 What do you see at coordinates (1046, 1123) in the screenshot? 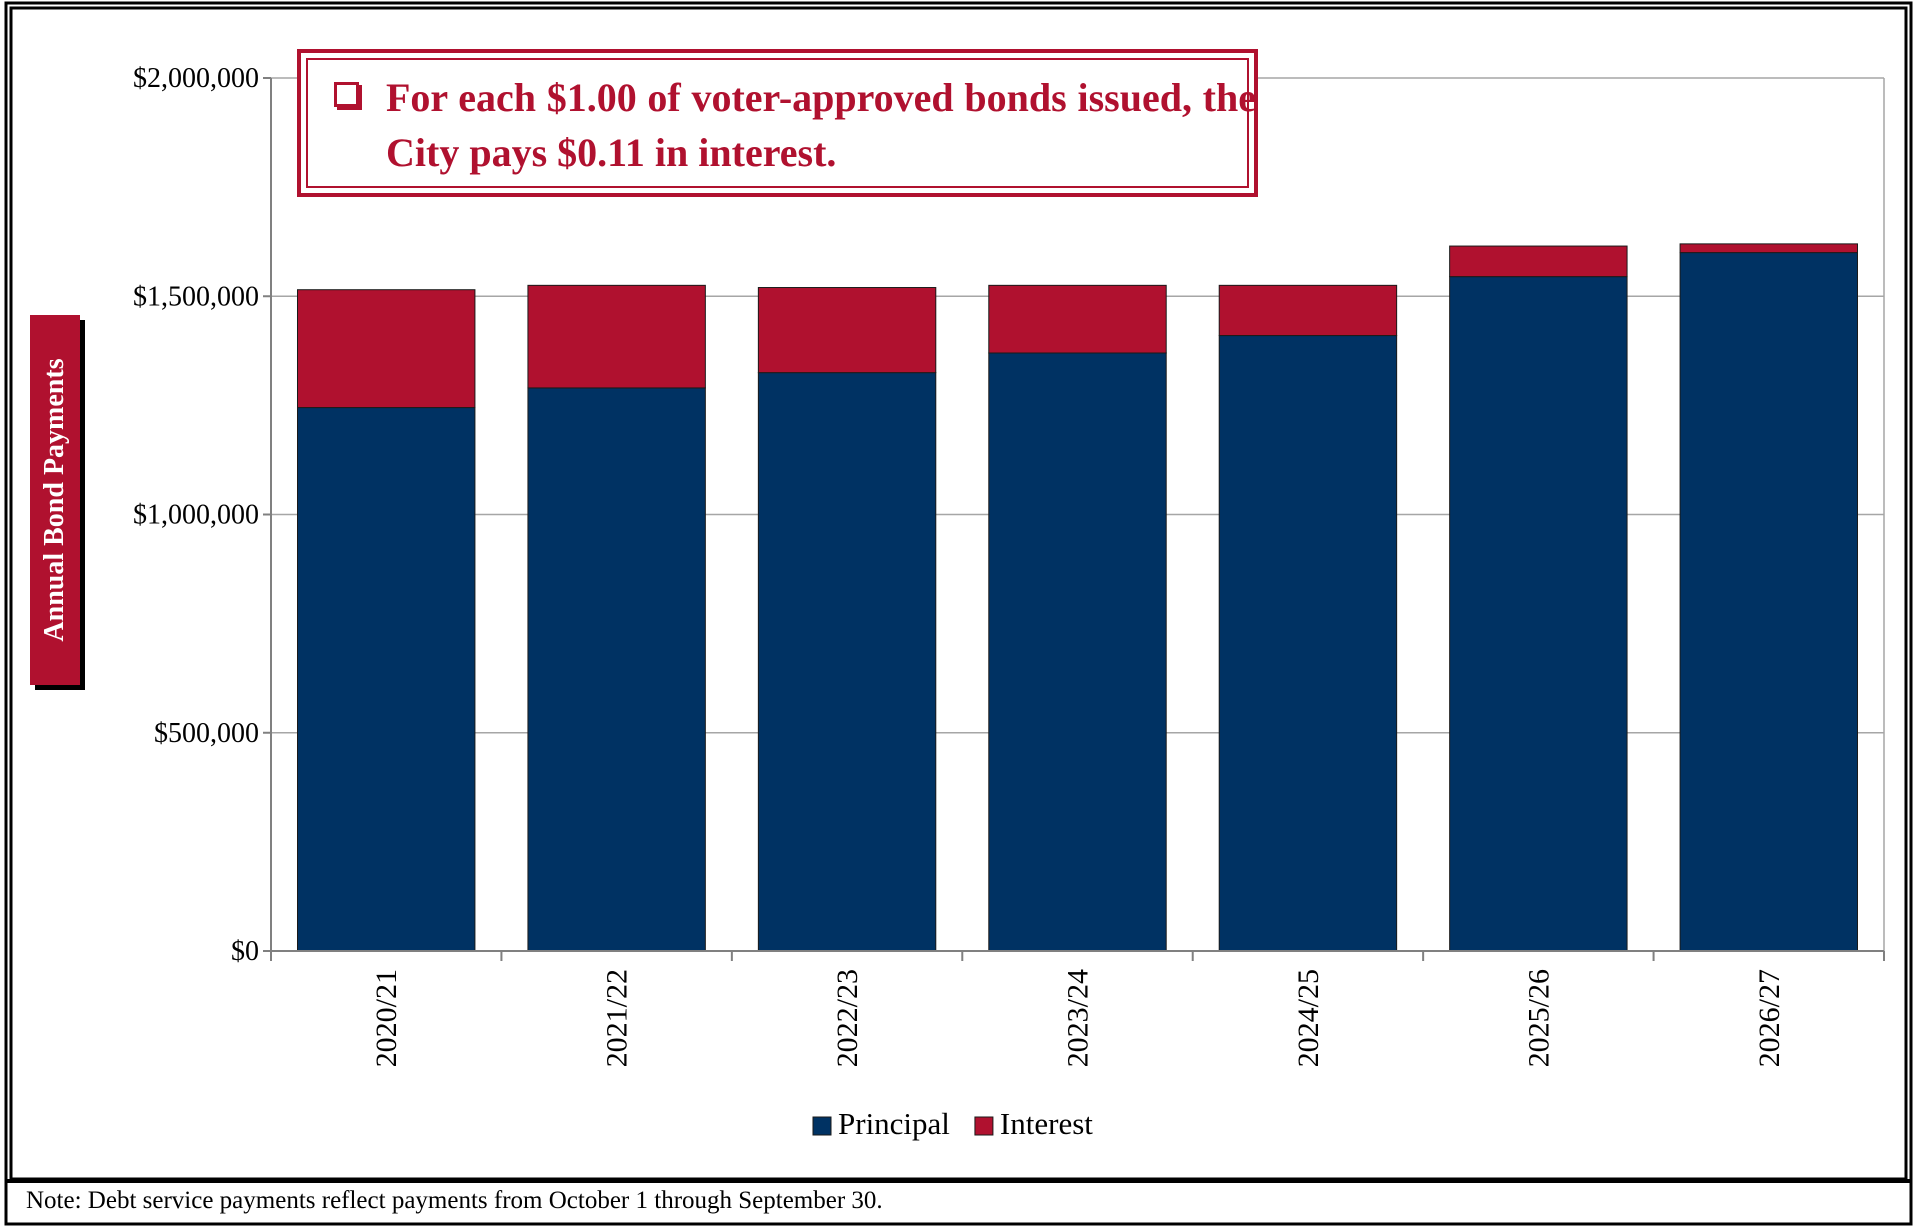
I see `legend-label-interest: Interest` at bounding box center [1046, 1123].